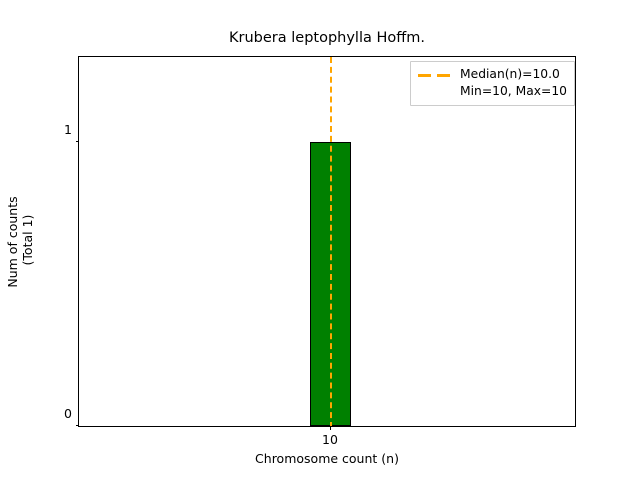 The height and width of the screenshot is (480, 640). What do you see at coordinates (435, 75) in the screenshot?
I see `dashed-line-icon` at bounding box center [435, 75].